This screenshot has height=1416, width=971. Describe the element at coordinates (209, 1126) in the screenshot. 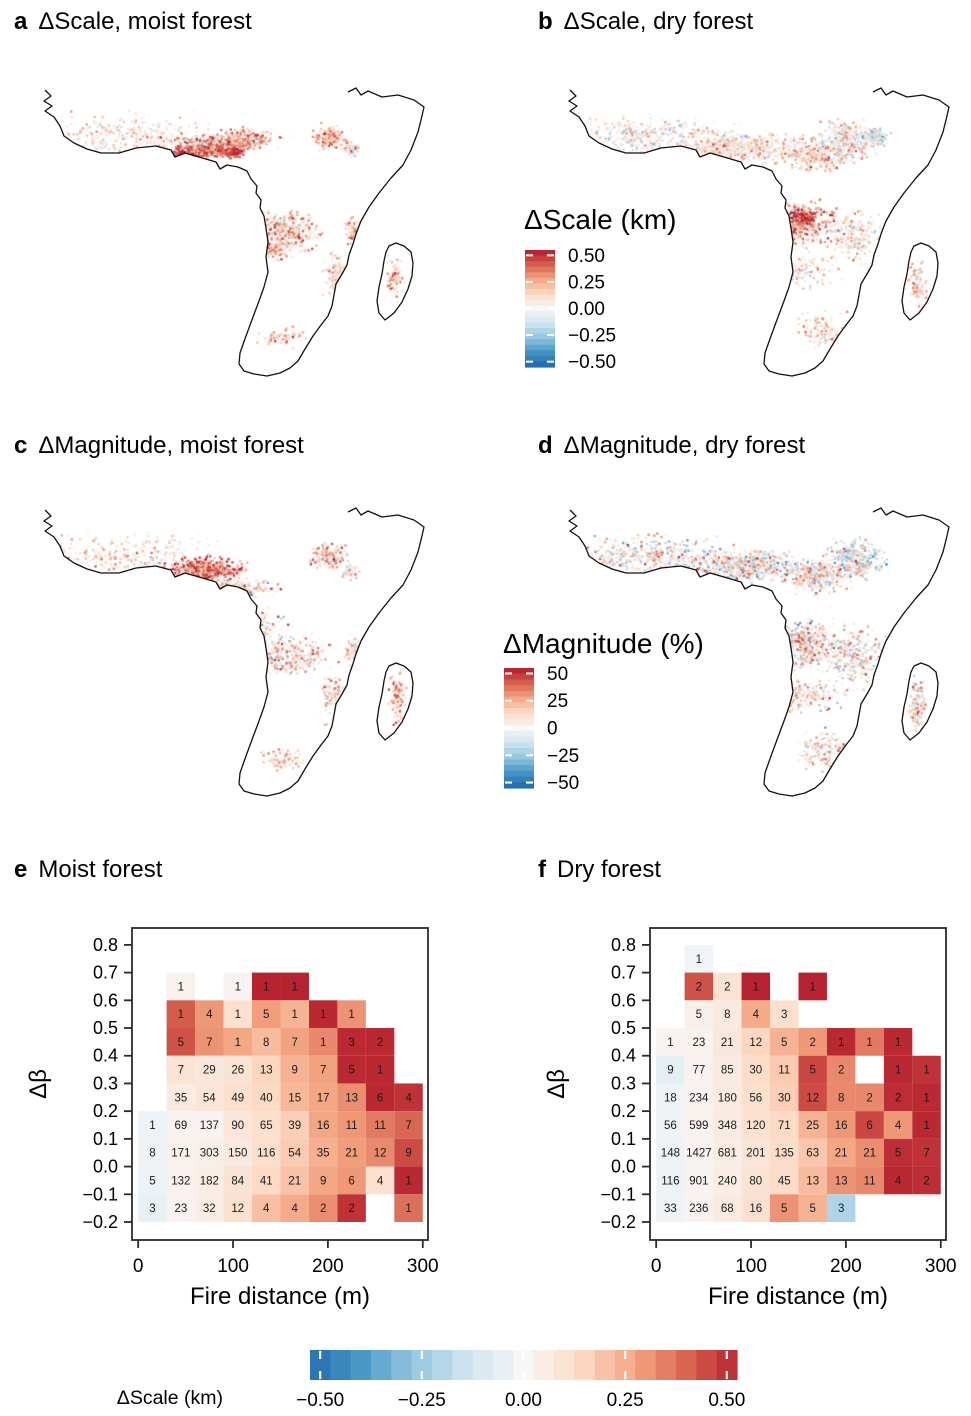

I see `heatmap-cell-count: 137` at that location.